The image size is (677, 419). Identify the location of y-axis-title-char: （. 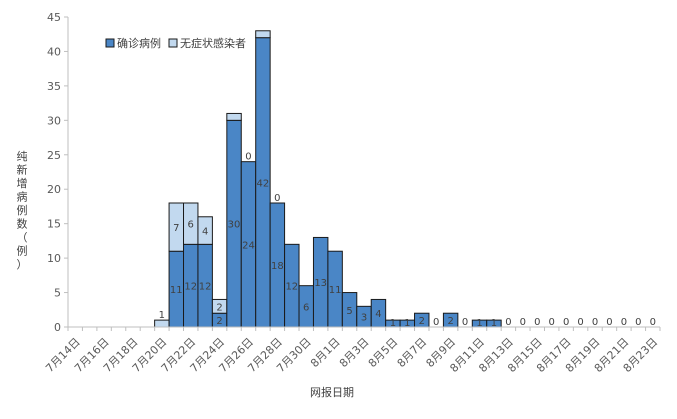
(22, 237).